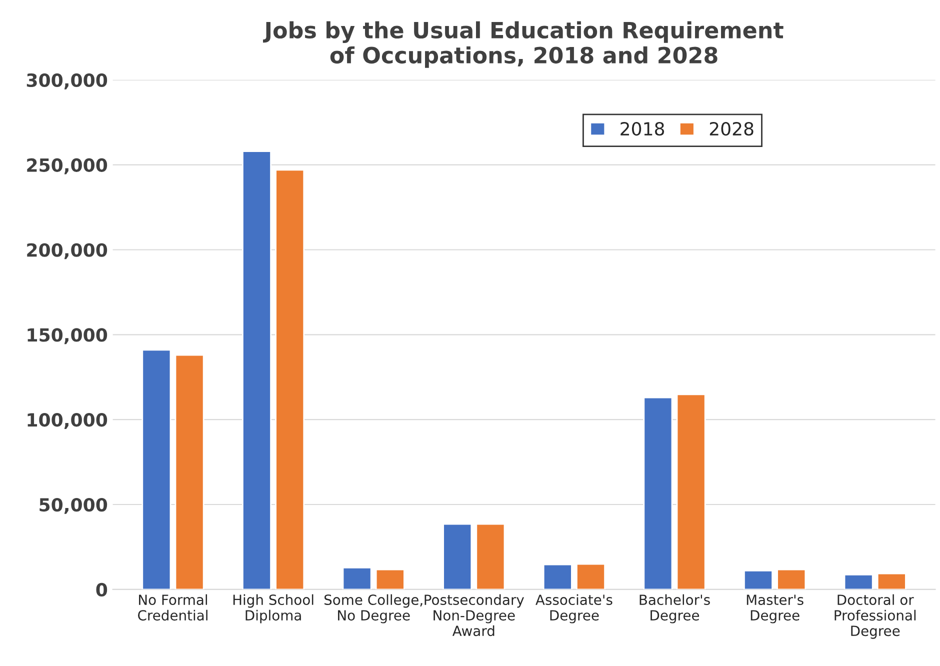 The height and width of the screenshot is (666, 940). Describe the element at coordinates (373, 609) in the screenshot. I see `x-tick-label: Some College, No Degree` at that location.